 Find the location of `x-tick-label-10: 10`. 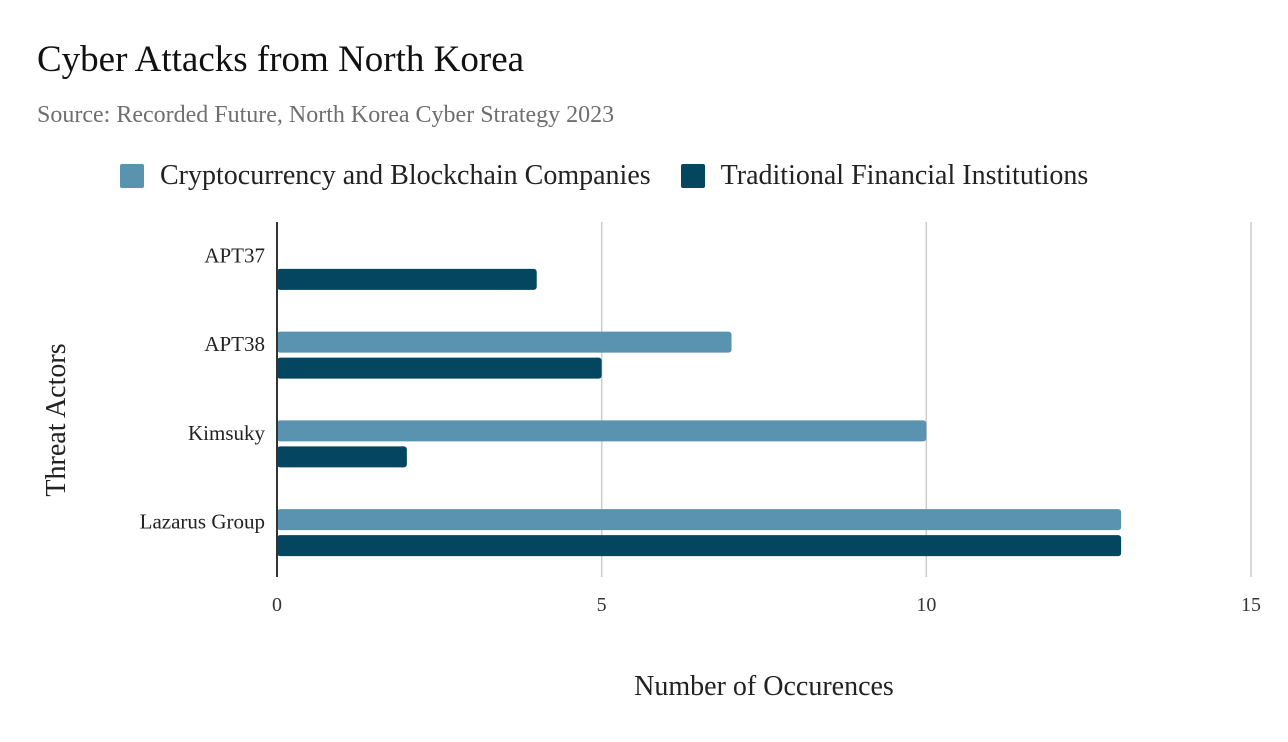

x-tick-label-10: 10 is located at coordinates (926, 605).